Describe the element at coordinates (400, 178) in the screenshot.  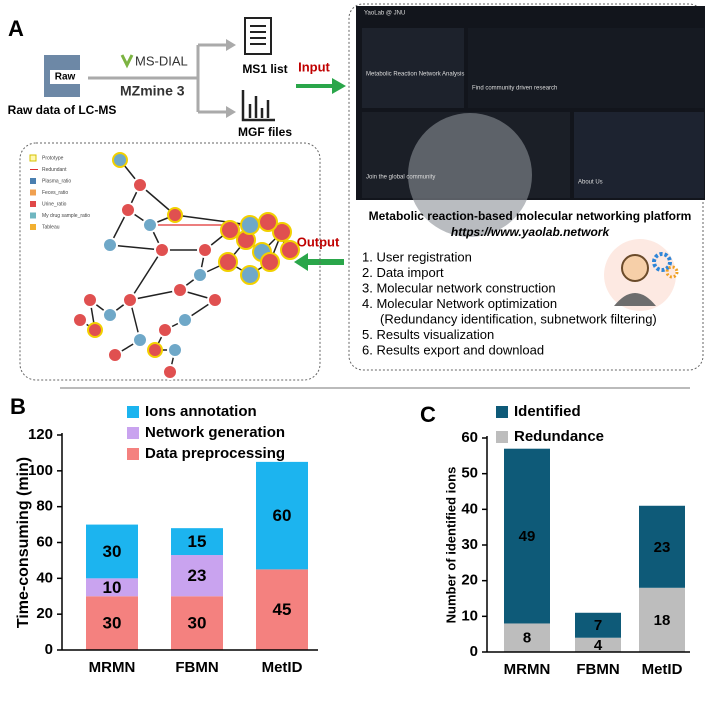
I see `screen-text: Join the global community` at that location.